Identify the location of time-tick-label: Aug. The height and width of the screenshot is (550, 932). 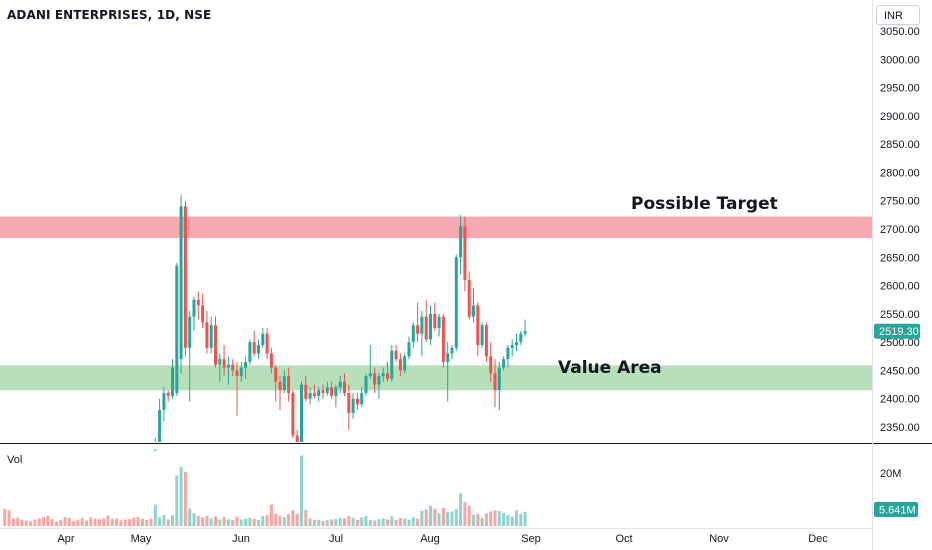
(430, 539).